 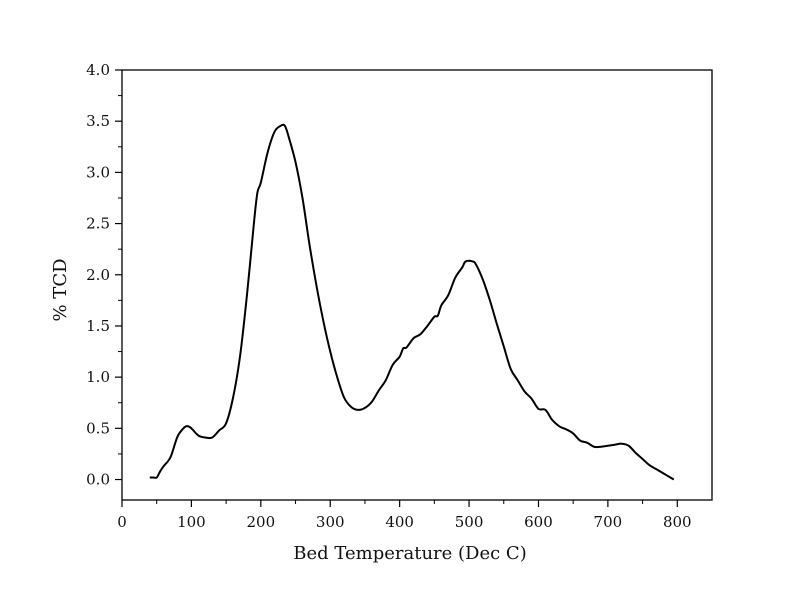 I want to click on y-tick-label: 0.0, so click(x=98, y=480).